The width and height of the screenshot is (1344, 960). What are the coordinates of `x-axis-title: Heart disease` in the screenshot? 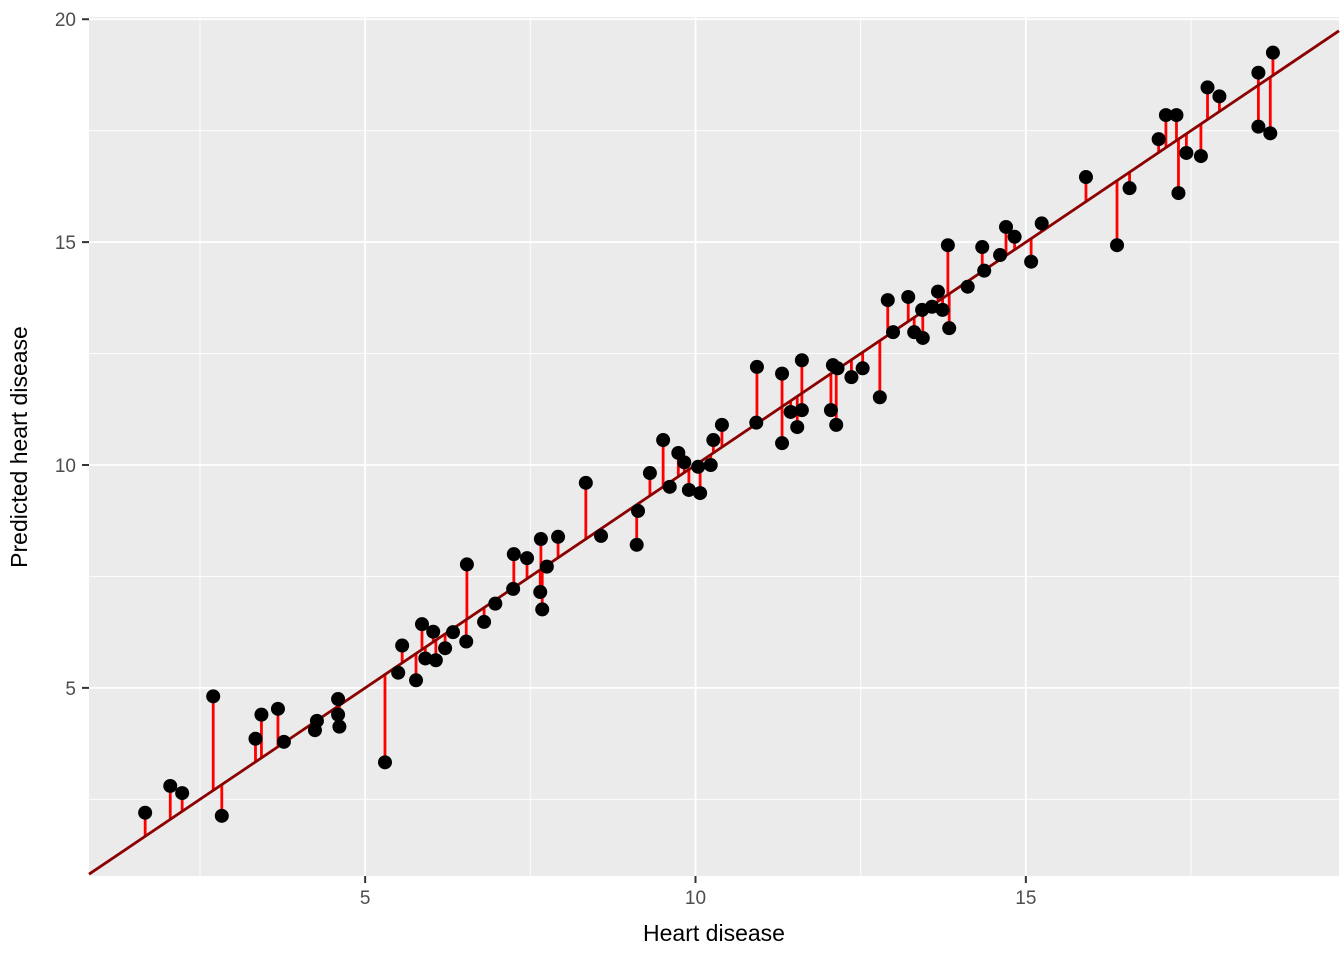 It's located at (714, 933).